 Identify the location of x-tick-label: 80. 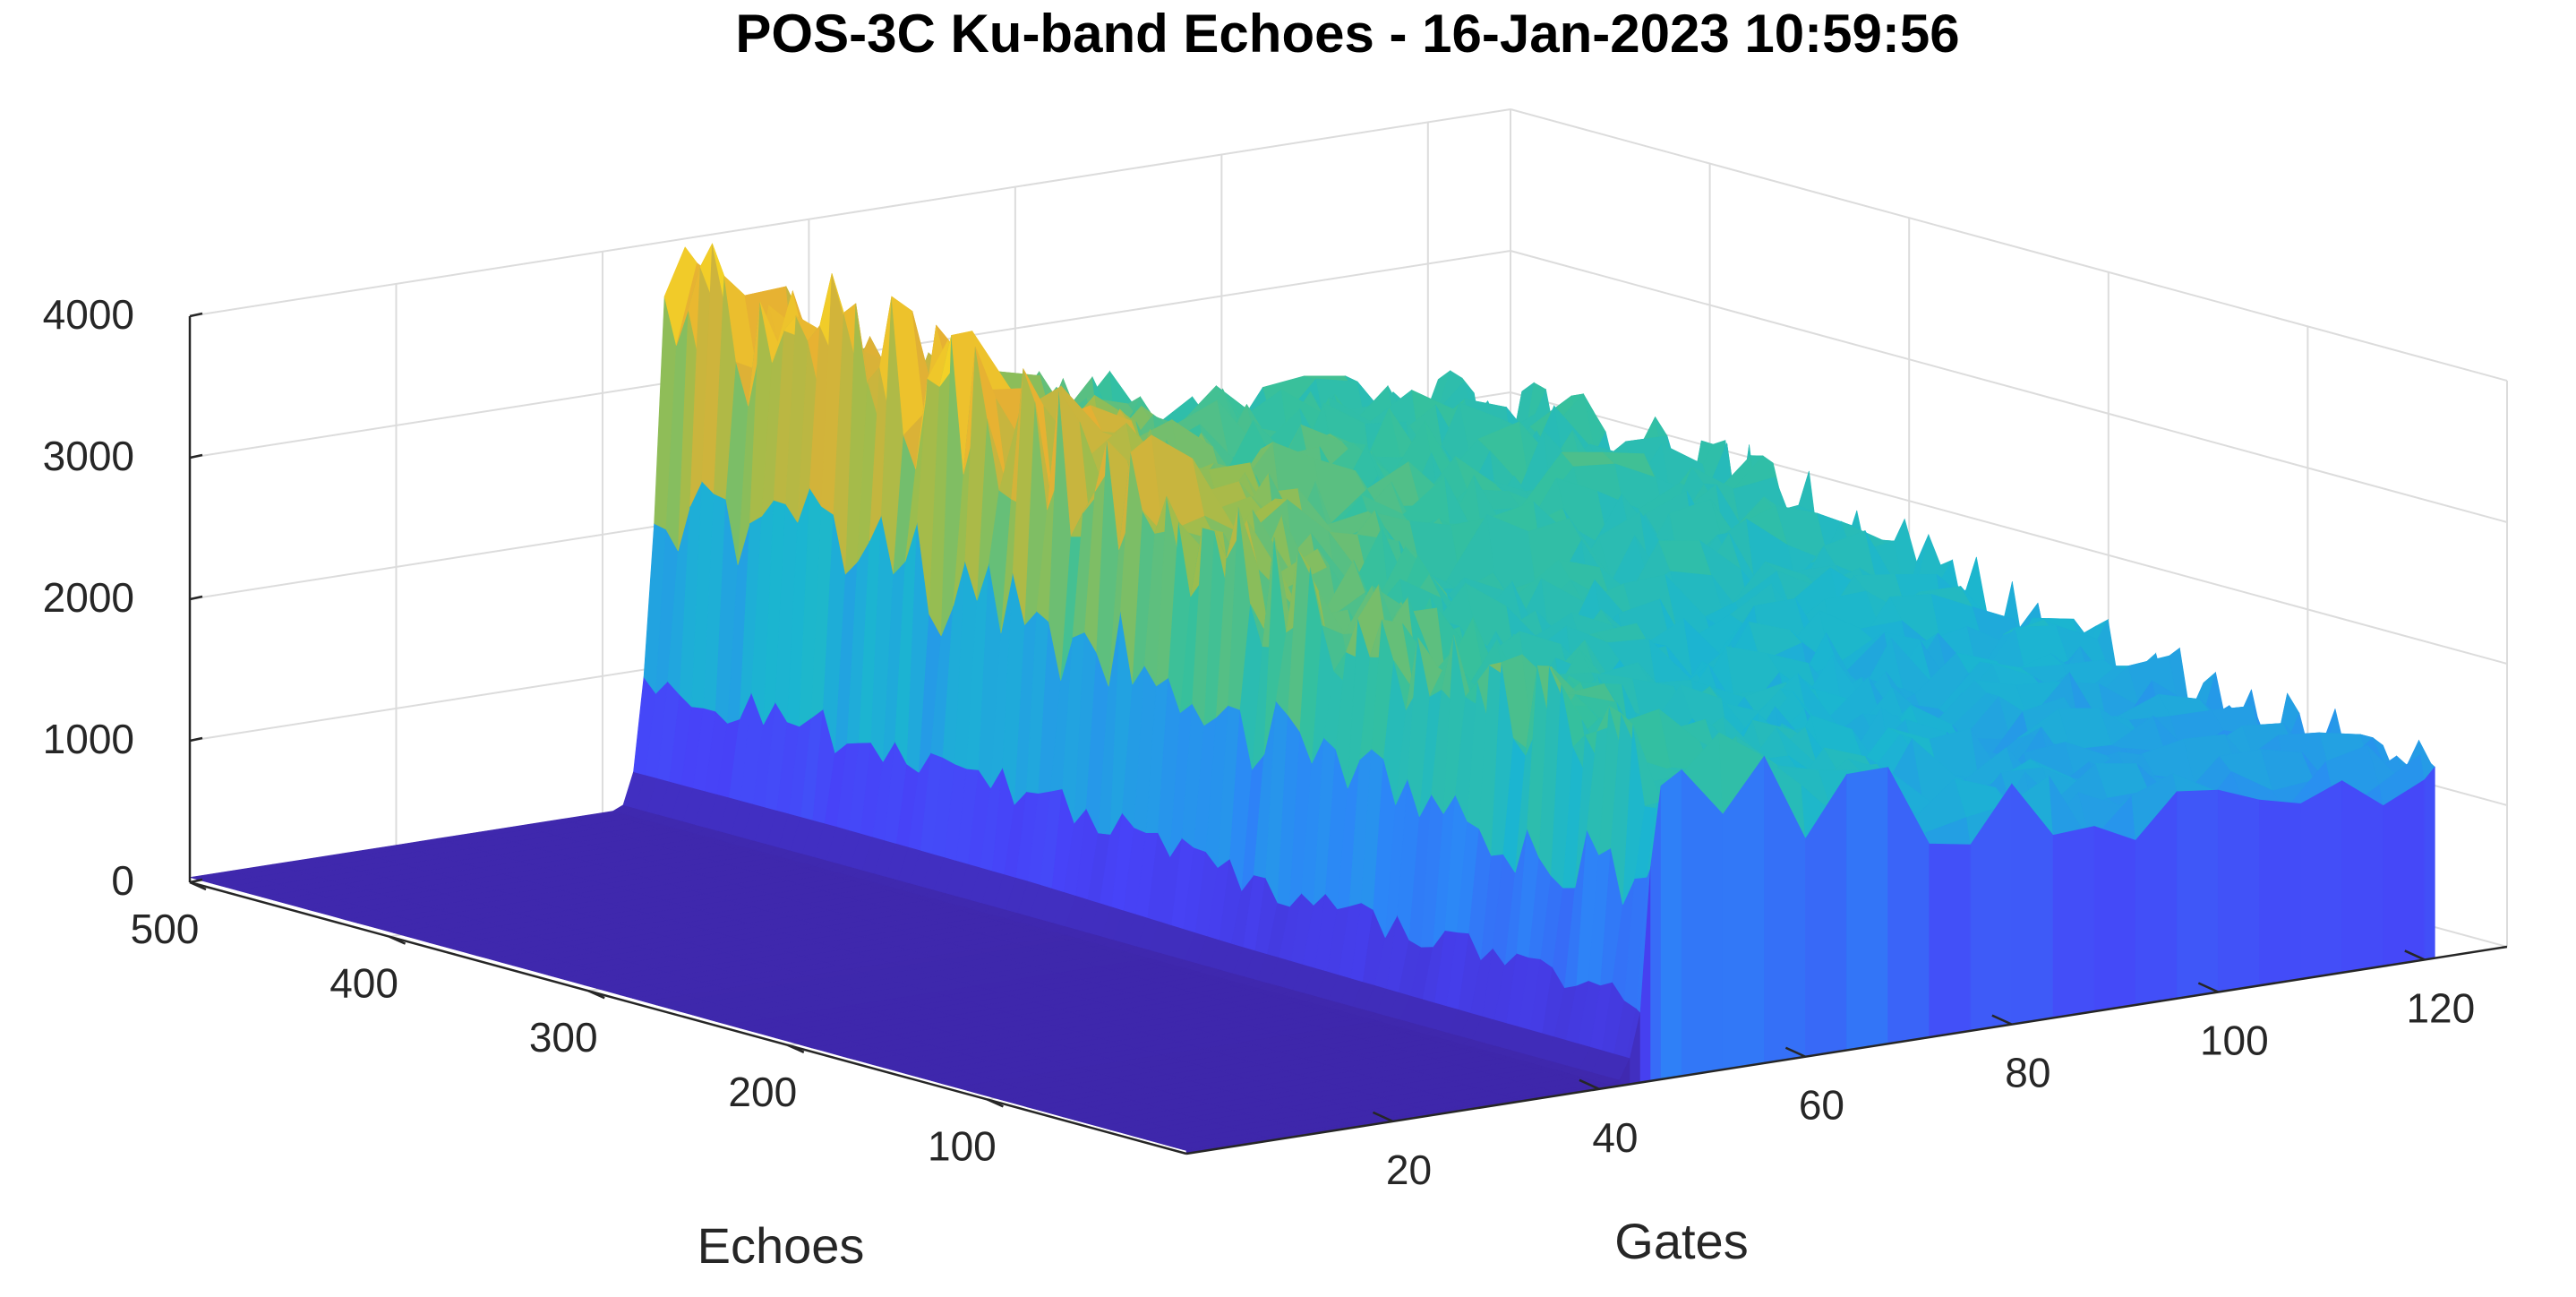
(2028, 1073).